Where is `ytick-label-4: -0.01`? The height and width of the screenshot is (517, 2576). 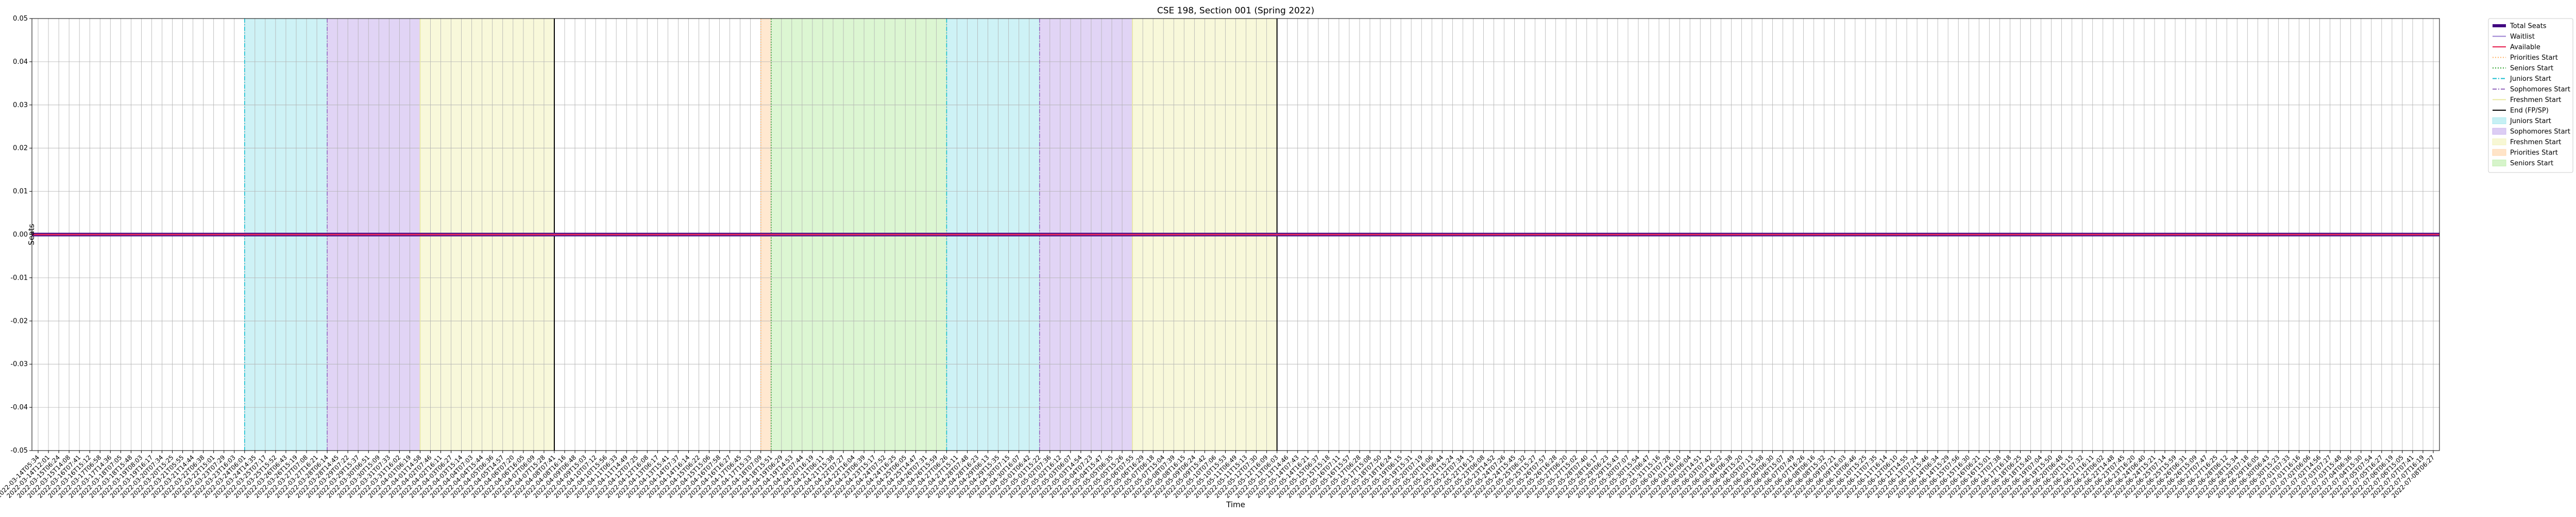
ytick-label-4: -0.01 is located at coordinates (19, 278).